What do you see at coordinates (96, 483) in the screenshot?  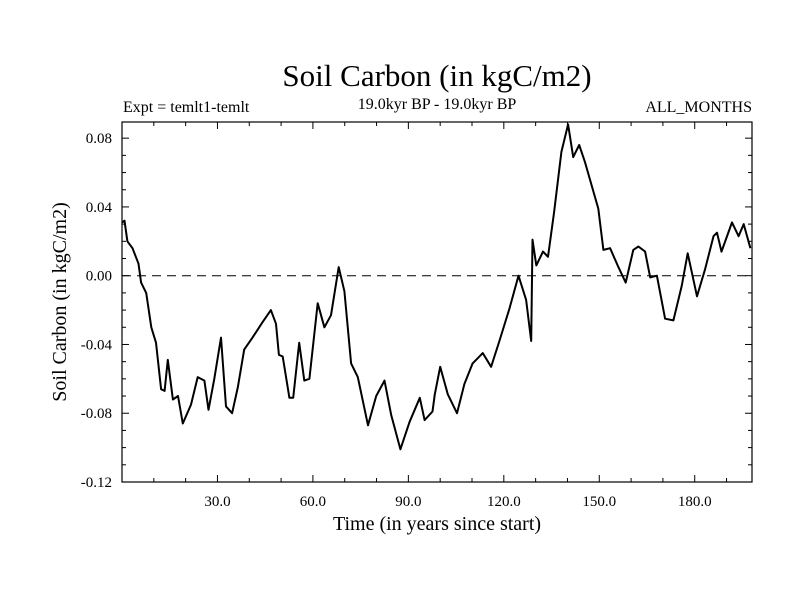 I see `y-tick-label: -0.12` at bounding box center [96, 483].